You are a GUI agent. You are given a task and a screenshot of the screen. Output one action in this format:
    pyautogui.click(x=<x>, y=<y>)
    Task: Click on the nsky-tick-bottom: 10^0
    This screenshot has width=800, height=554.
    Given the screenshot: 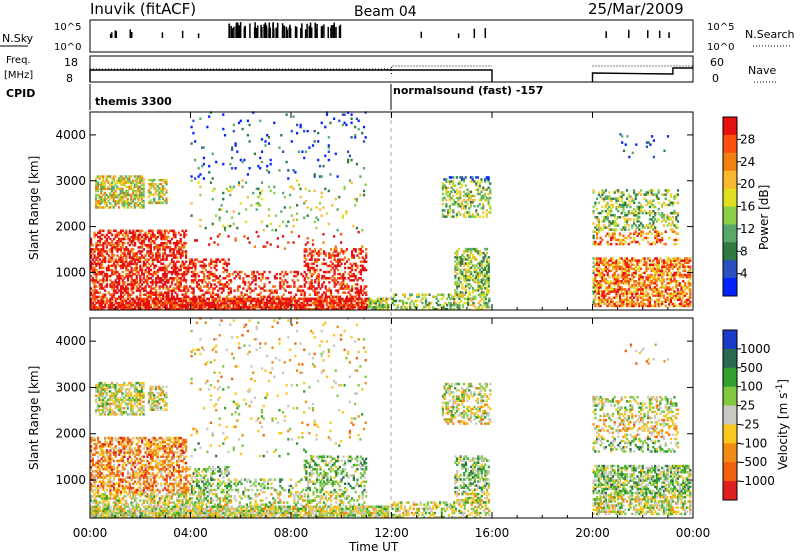 What is the action you would take?
    pyautogui.click(x=67, y=47)
    